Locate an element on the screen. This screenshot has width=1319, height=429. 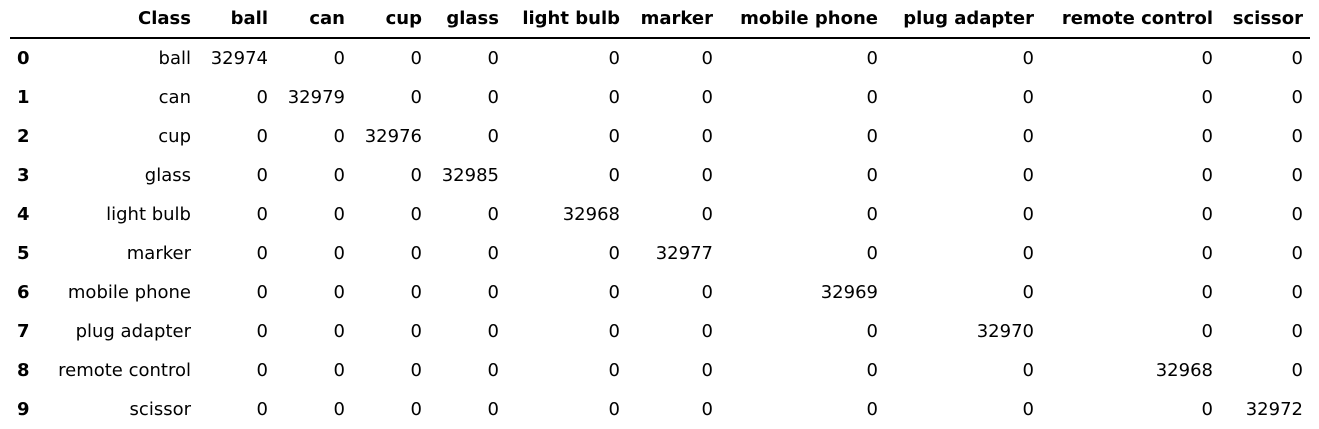
table-row: 6 mobile phone 0 0 0 0 0 0 32969 0 0 0 is located at coordinates (660, 292).